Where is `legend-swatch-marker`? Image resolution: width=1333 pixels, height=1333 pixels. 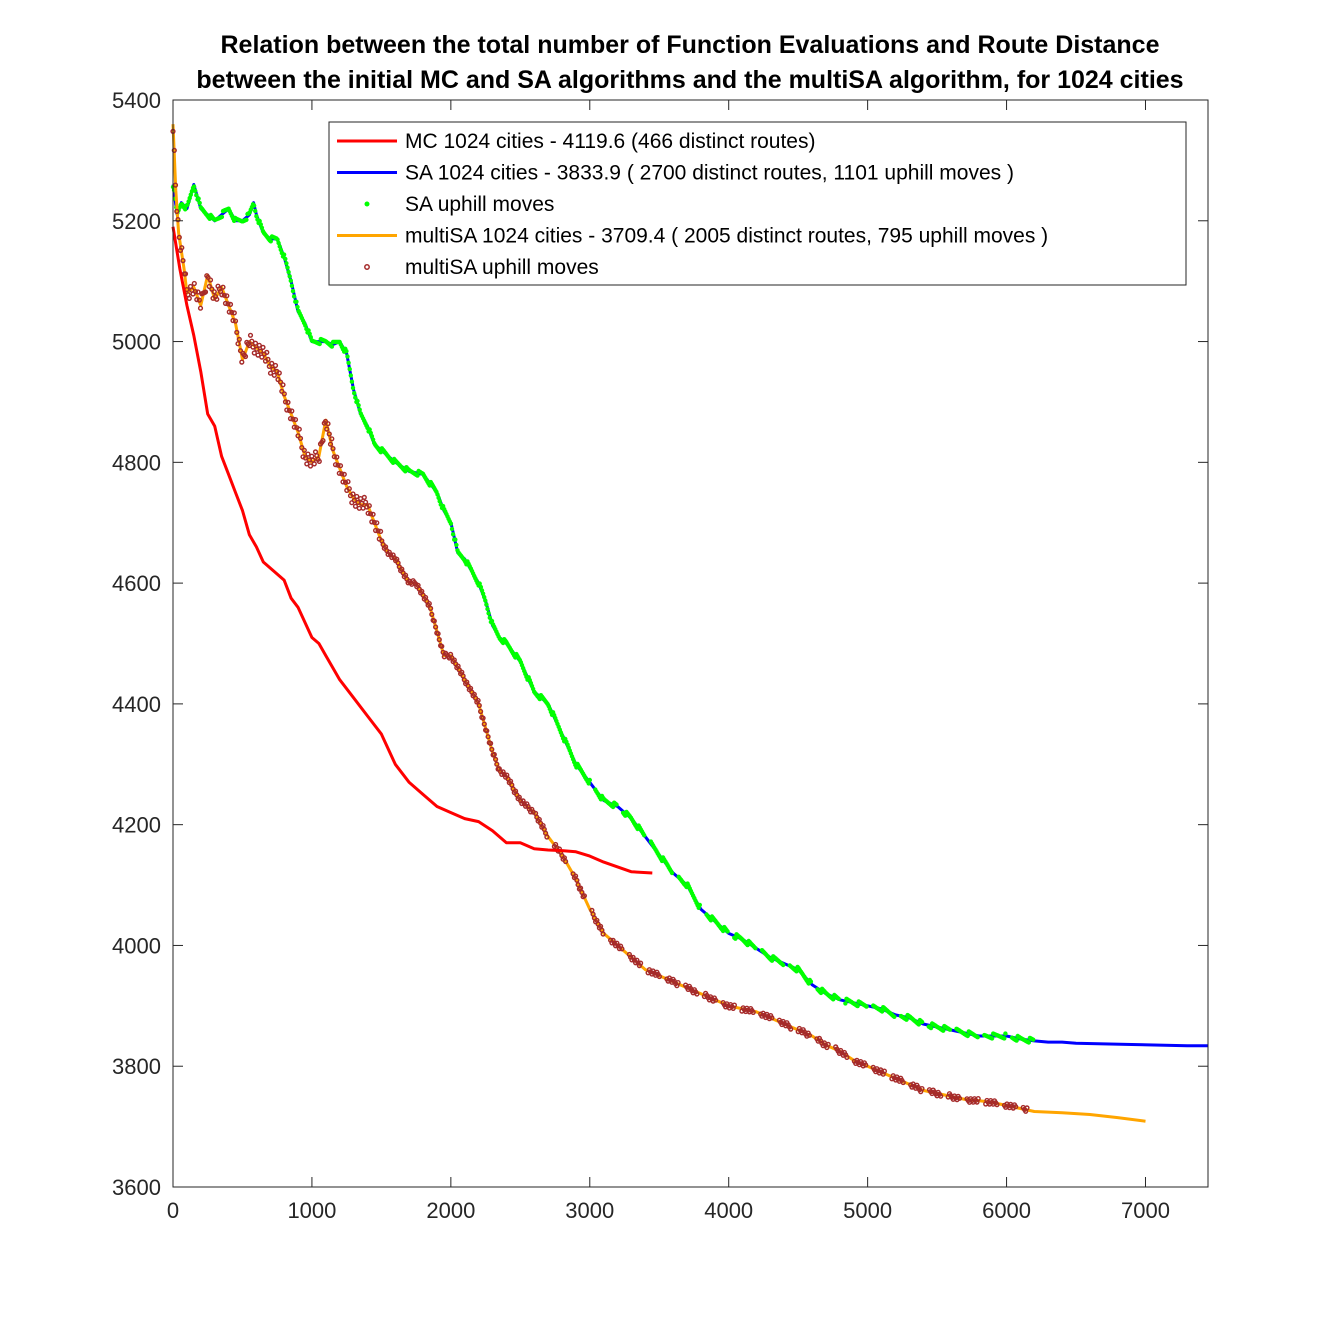 legend-swatch-marker is located at coordinates (367, 204).